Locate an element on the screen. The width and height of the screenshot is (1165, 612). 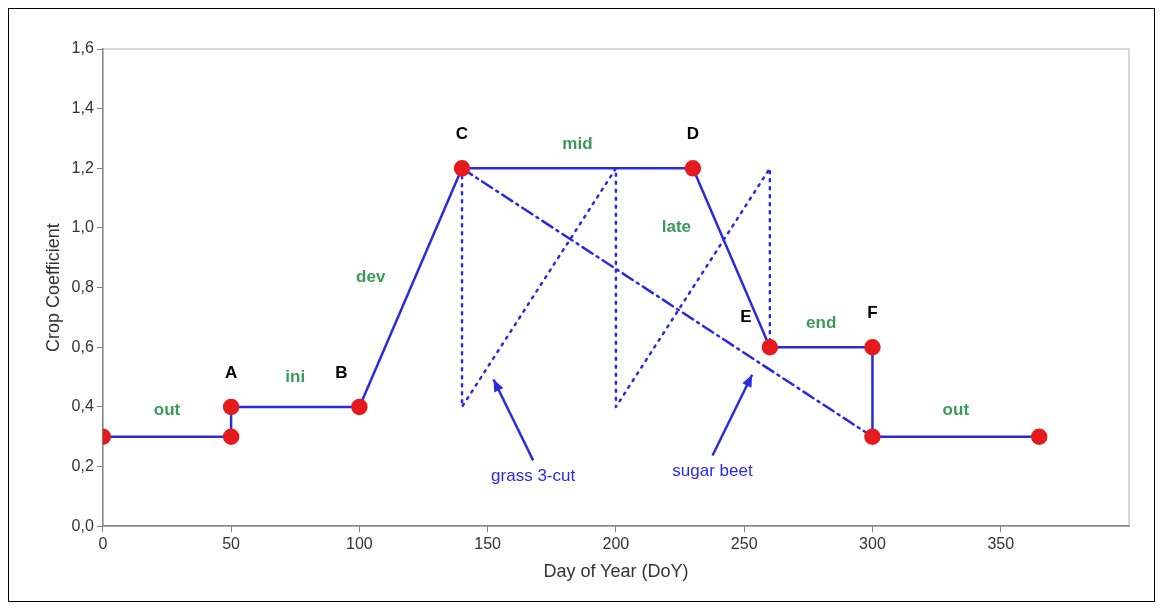
x-tick-label: 300 is located at coordinates (872, 544).